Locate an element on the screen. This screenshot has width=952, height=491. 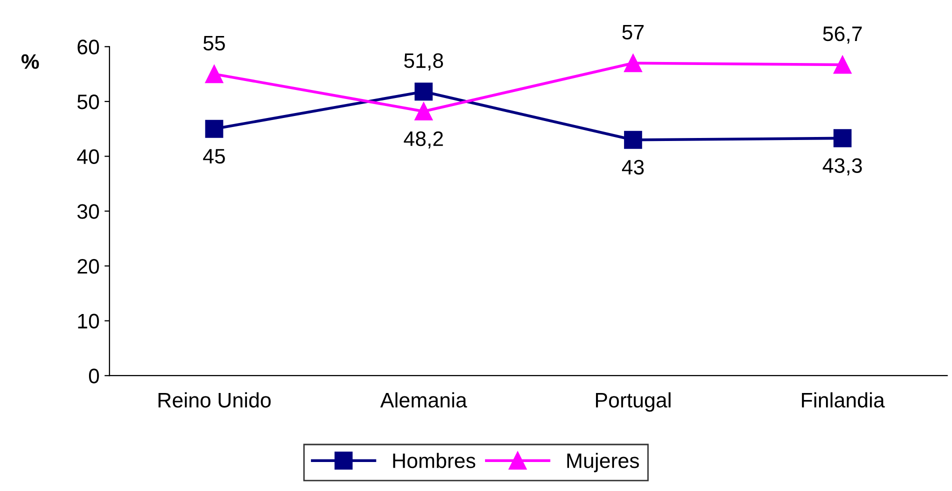
legend-label: Mujeres is located at coordinates (603, 462).